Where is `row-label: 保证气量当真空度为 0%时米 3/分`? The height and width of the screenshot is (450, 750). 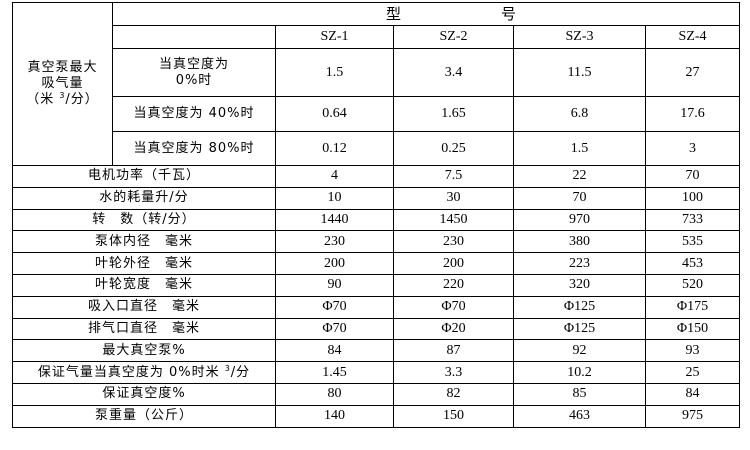 row-label: 保证气量当真空度为 0%时米 3/分 is located at coordinates (144, 372).